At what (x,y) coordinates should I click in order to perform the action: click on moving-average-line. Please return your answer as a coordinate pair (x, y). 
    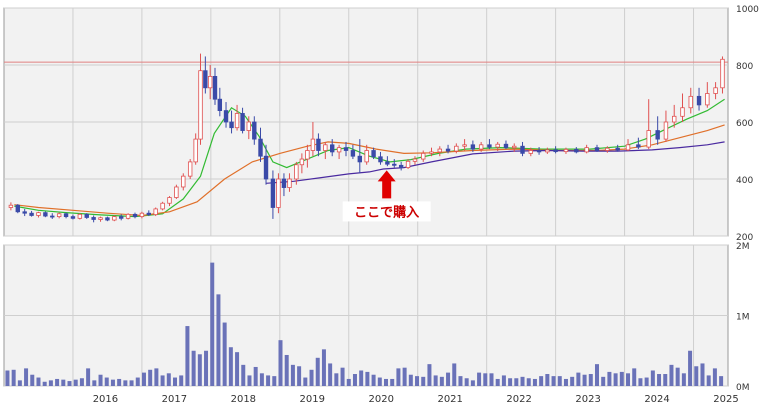
    Looking at the image, I should click on (495, 162).